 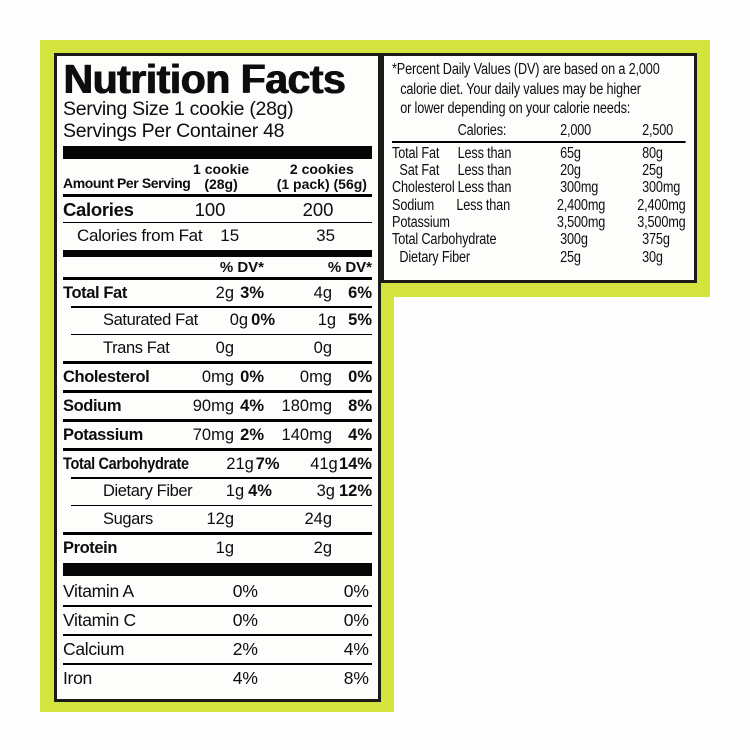 I want to click on vitamin-row: Calcium 2% 4%, so click(x=217, y=649).